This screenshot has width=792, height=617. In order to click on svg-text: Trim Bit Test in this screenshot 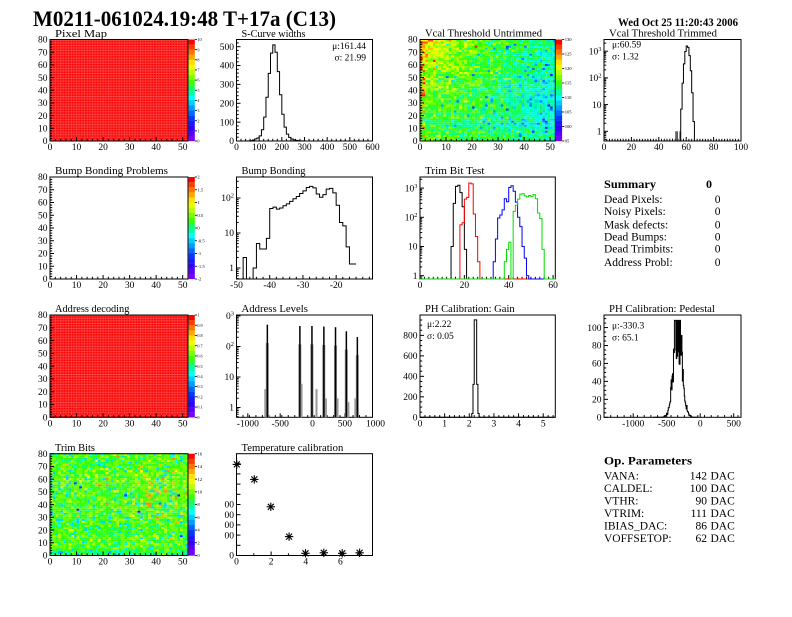, I will do `click(455, 171)`.